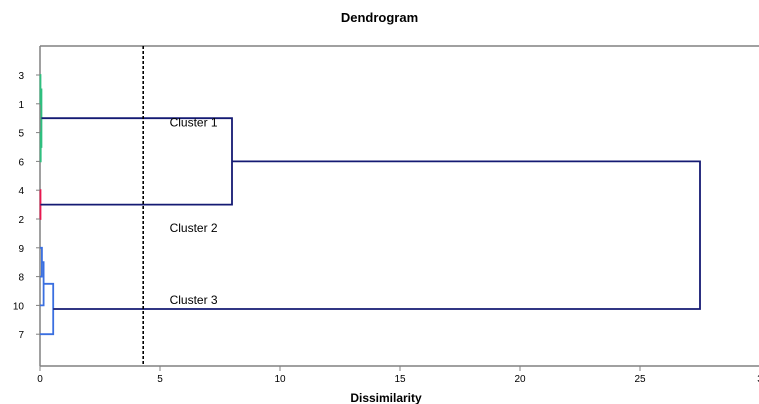  I want to click on cluster-annotations: Cluster 1 Cluster 2 Cluster 3, so click(194, 212).